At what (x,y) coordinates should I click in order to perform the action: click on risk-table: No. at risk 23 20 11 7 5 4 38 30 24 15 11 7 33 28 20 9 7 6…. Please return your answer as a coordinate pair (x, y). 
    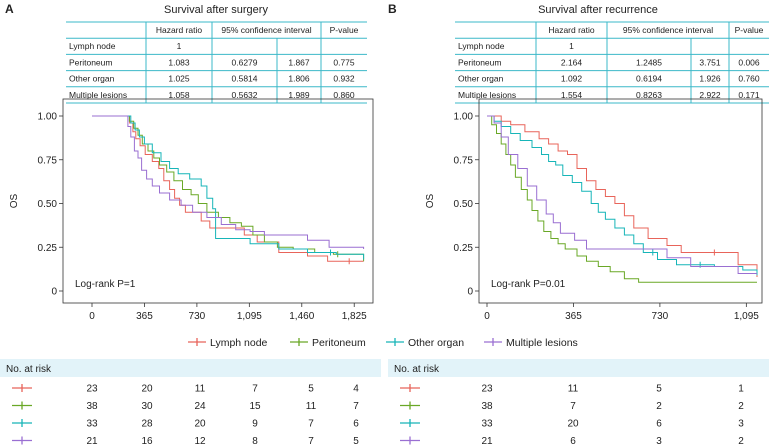
    Looking at the image, I should click on (190, 402).